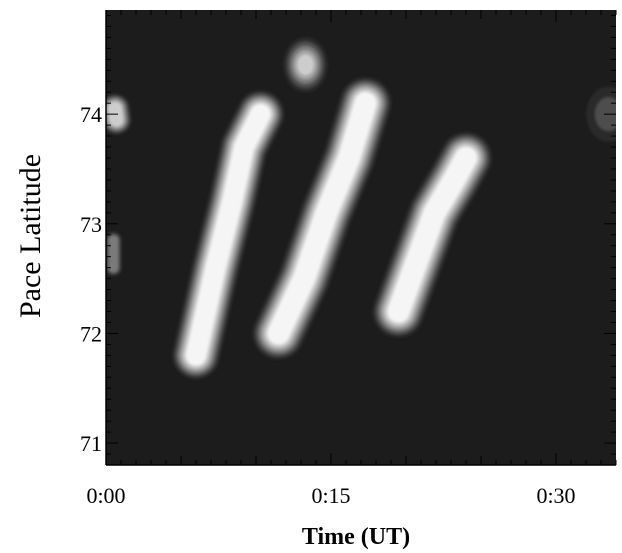 Image resolution: width=622 pixels, height=553 pixels. I want to click on y-tick-label: 71, so click(91, 443).